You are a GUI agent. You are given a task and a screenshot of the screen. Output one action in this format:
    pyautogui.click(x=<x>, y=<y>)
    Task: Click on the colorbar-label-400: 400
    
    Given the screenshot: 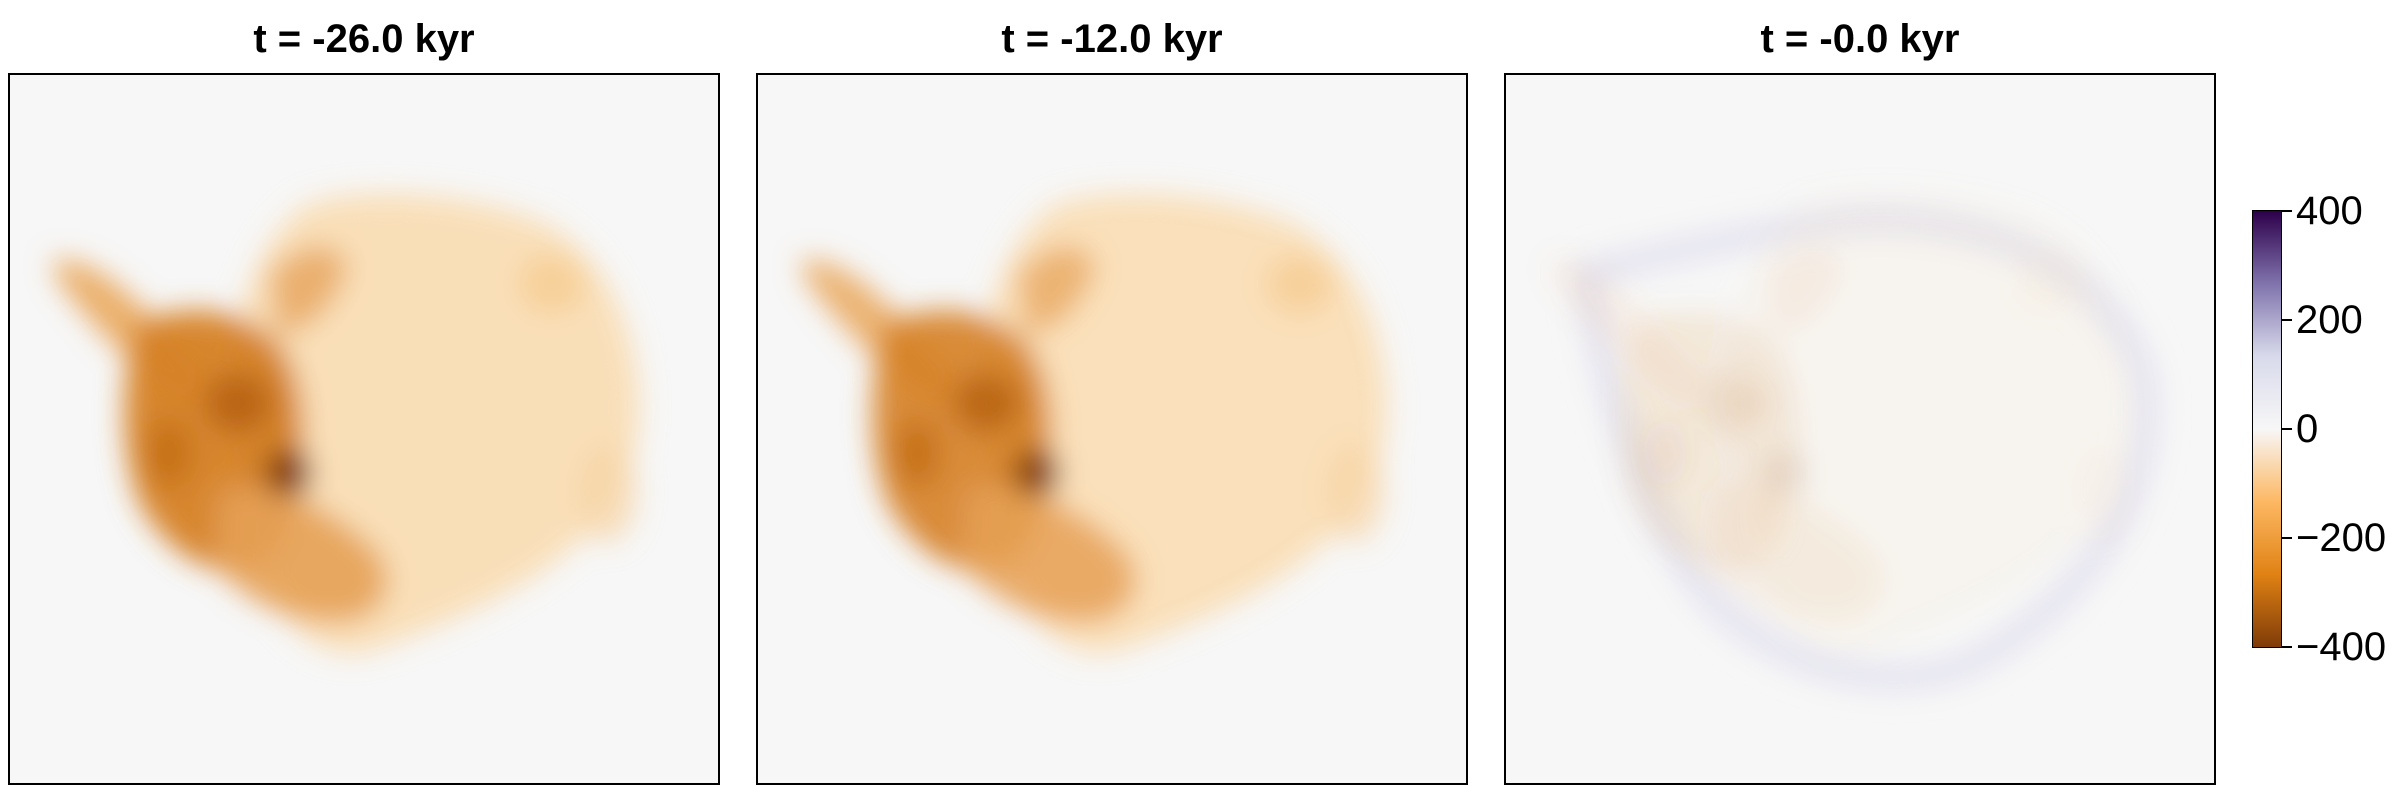 What is the action you would take?
    pyautogui.click(x=2329, y=211)
    